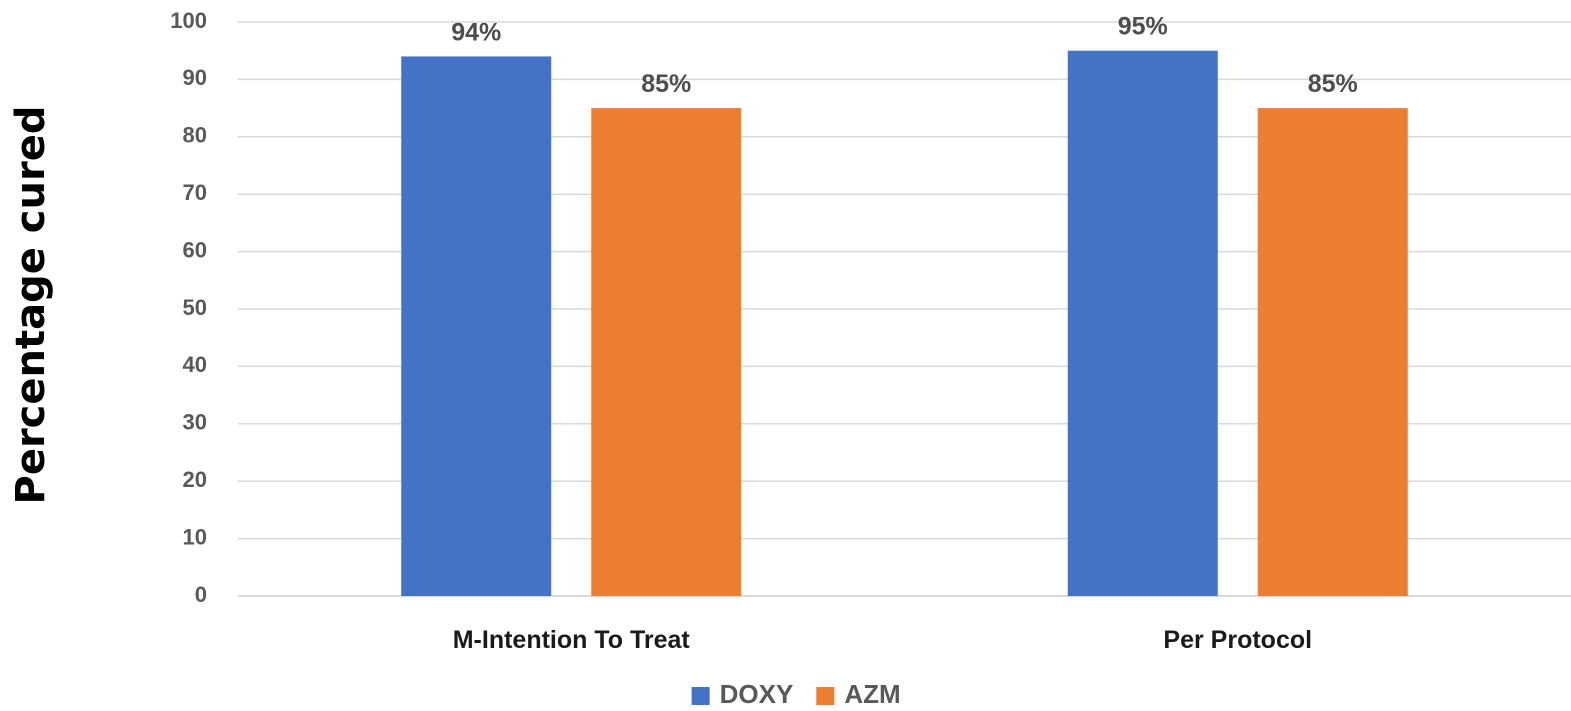  Describe the element at coordinates (872, 694) in the screenshot. I see `legend-label-azm: AZM` at that location.